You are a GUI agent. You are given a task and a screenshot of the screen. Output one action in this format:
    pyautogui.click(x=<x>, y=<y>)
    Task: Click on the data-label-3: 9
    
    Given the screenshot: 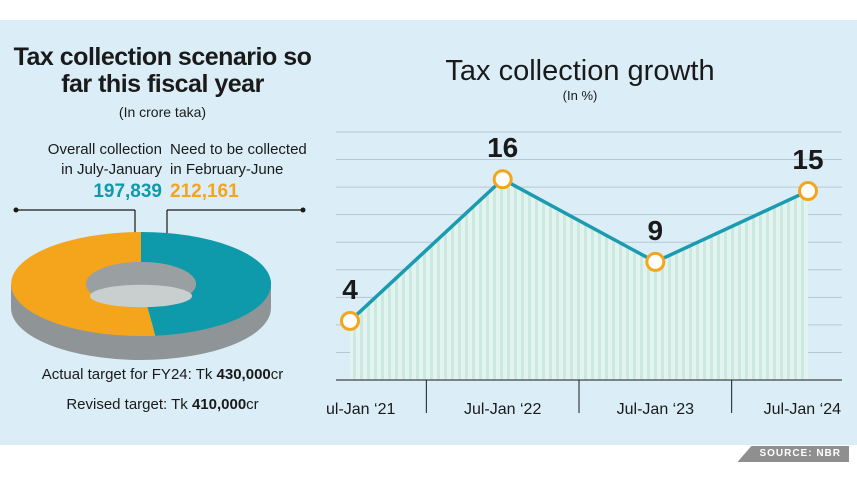 What is the action you would take?
    pyautogui.click(x=656, y=230)
    